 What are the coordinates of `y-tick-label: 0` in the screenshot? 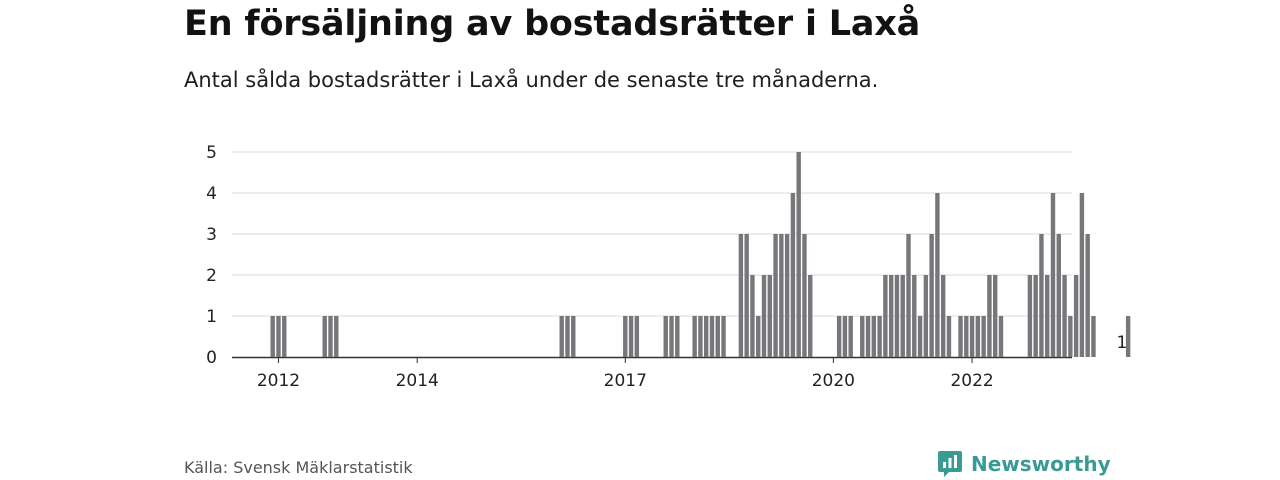 It's located at (211, 358).